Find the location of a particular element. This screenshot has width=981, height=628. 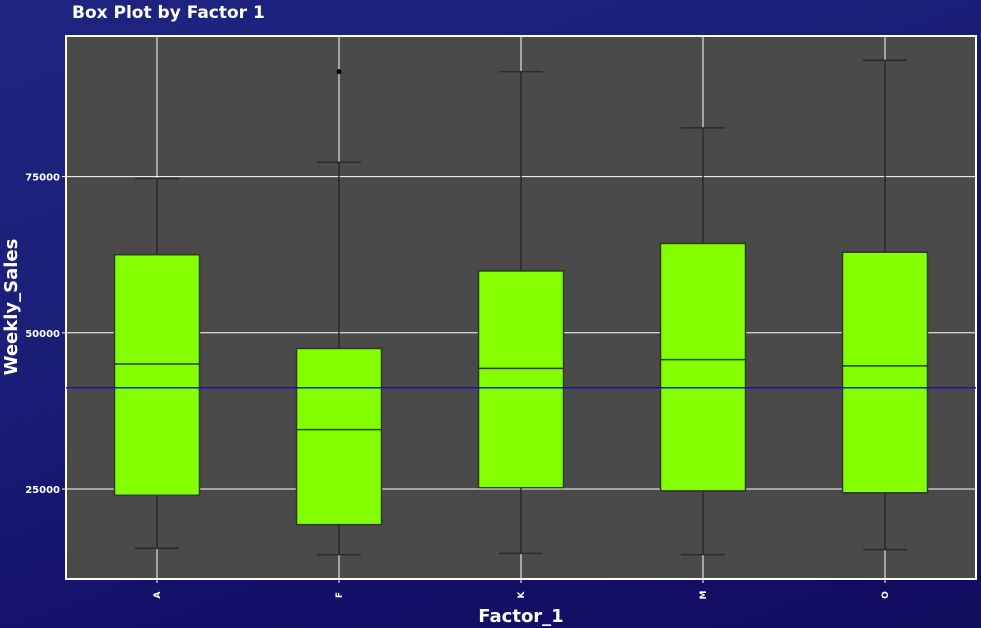

y-axis-ticks: 25000 50000 75000 is located at coordinates (45, 334).